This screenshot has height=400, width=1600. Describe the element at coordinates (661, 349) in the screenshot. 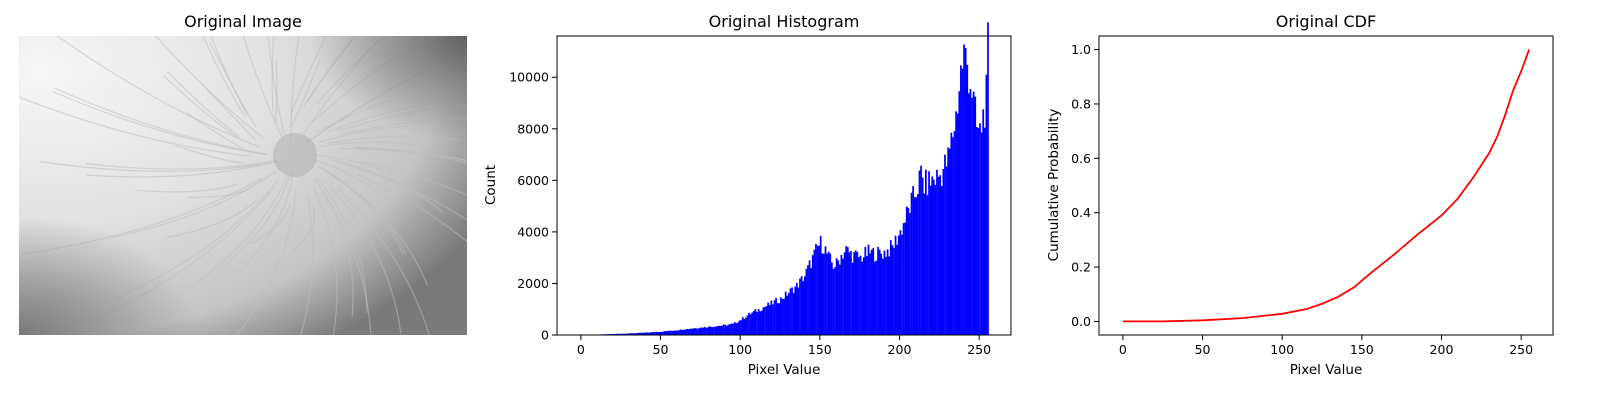

I see `x-tick-label: 50` at that location.